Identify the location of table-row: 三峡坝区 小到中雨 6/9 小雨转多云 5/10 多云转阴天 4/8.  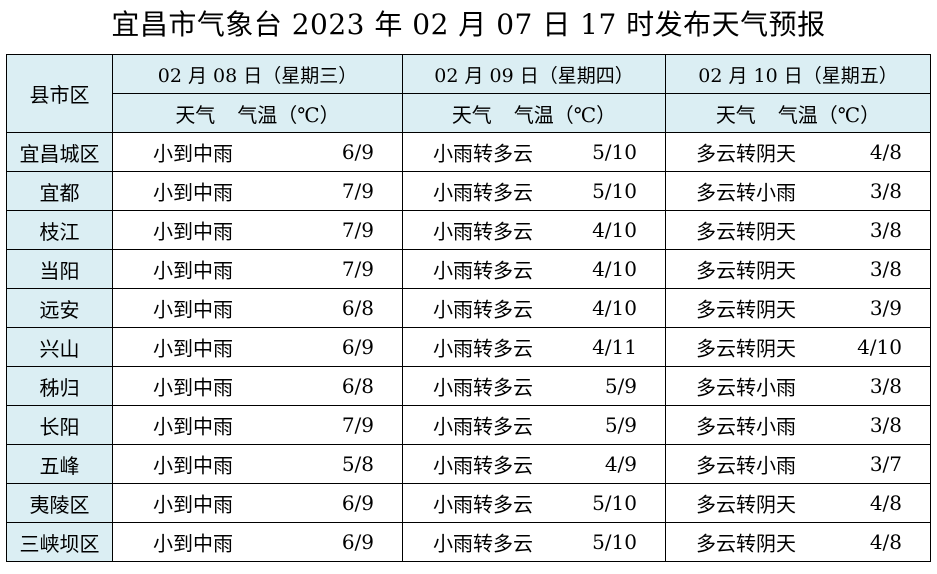
(468, 542).